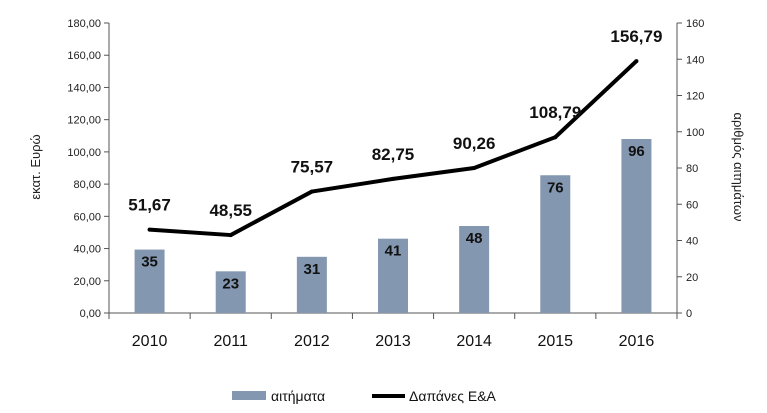 The image size is (767, 413). I want to click on line-data-label: 156,79, so click(636, 36).